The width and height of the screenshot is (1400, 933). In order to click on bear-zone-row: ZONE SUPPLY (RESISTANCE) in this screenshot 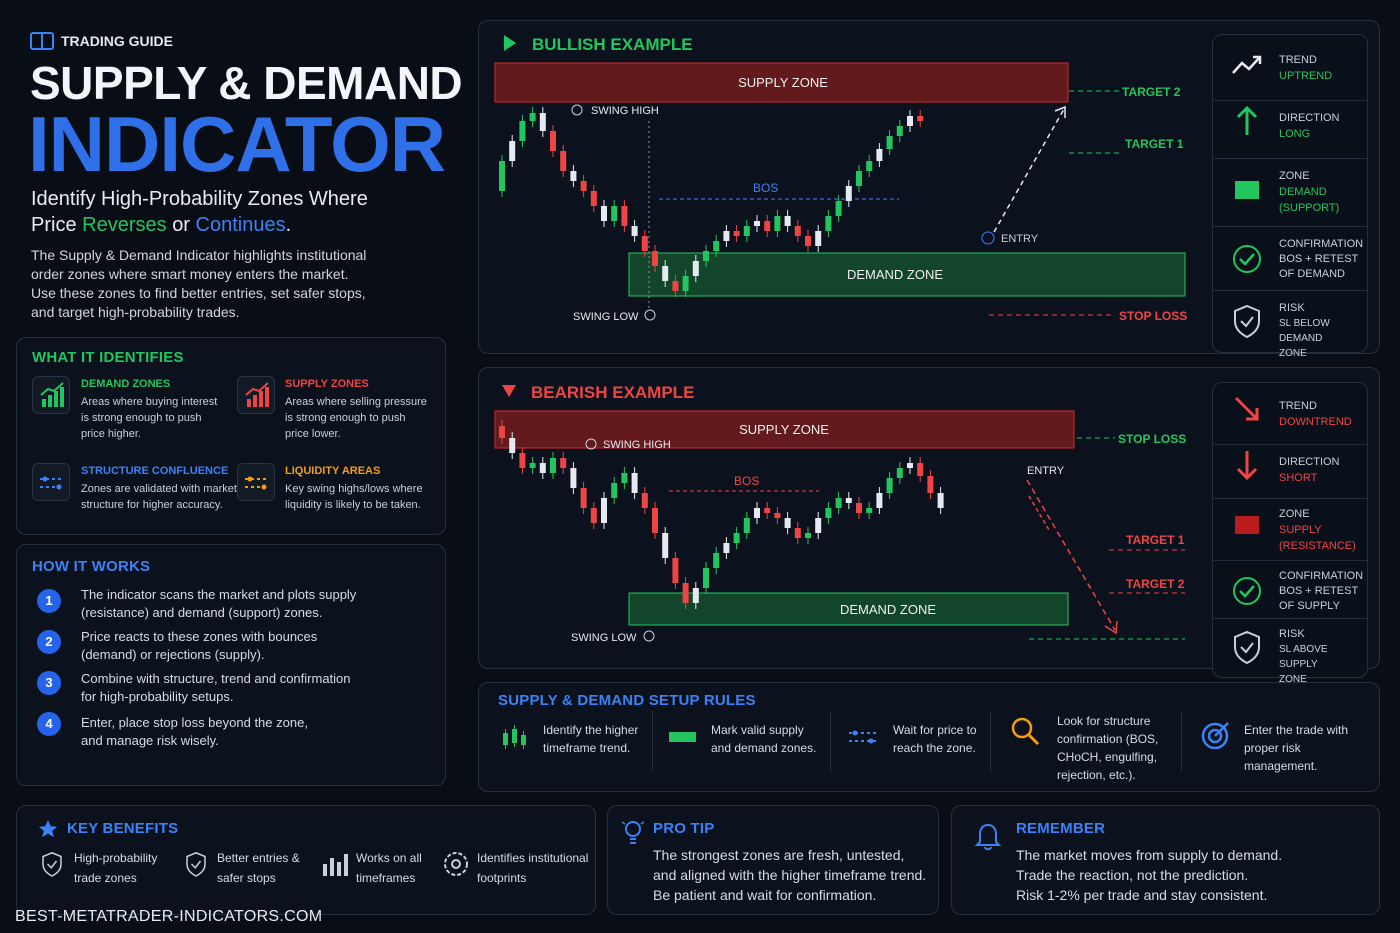, I will do `click(1290, 530)`.